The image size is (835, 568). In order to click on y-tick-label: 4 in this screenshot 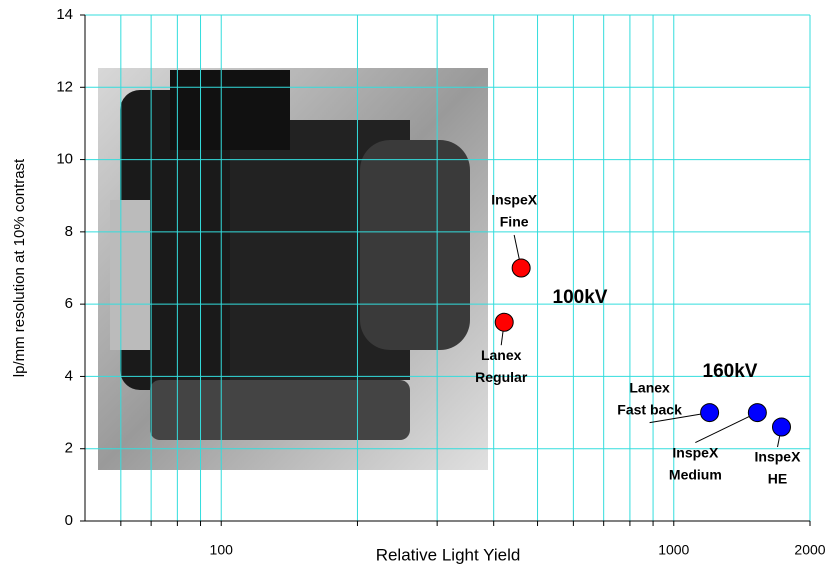, I will do `click(69, 375)`.